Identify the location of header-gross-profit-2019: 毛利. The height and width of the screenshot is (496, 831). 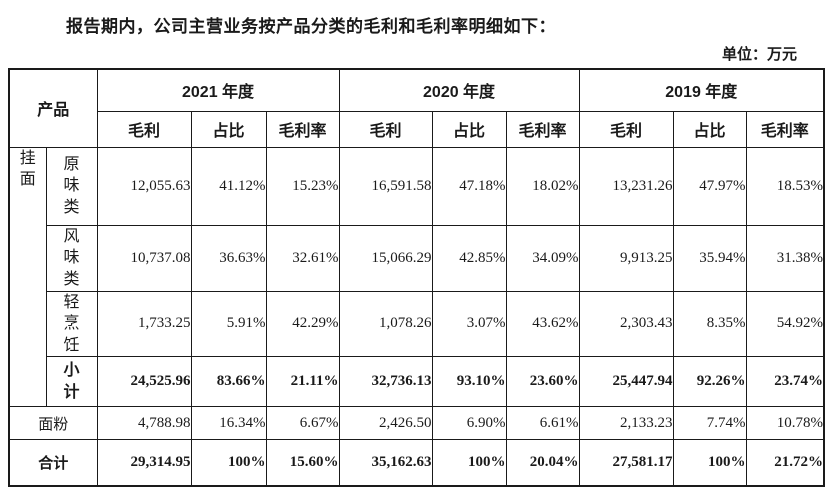
(626, 129).